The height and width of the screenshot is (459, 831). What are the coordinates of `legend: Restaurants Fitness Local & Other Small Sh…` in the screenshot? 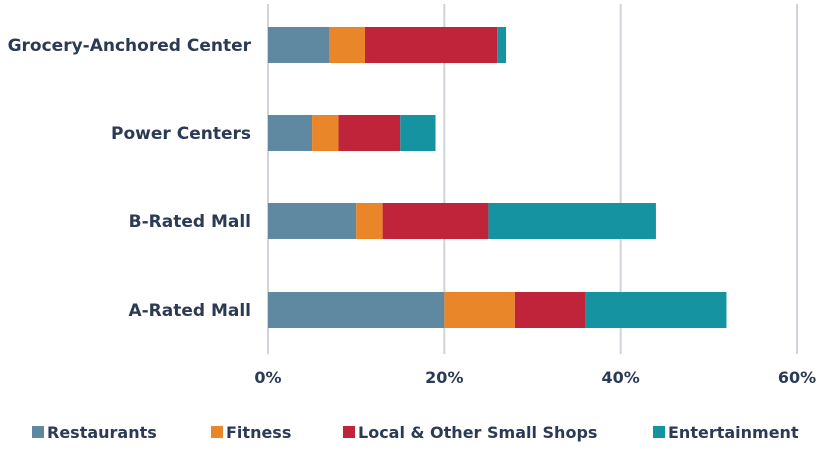 It's located at (415, 432).